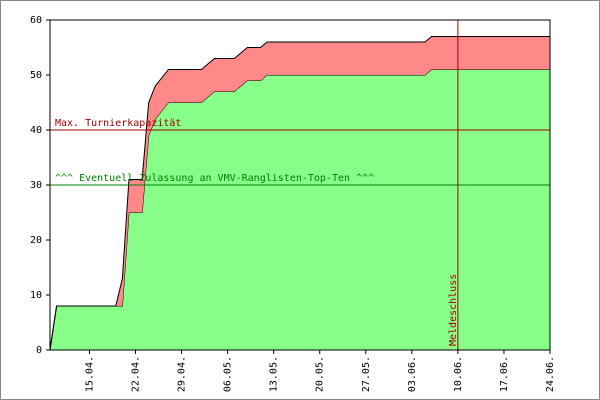 The height and width of the screenshot is (400, 600). I want to click on reference-label: Meldeschluss, so click(453, 310).